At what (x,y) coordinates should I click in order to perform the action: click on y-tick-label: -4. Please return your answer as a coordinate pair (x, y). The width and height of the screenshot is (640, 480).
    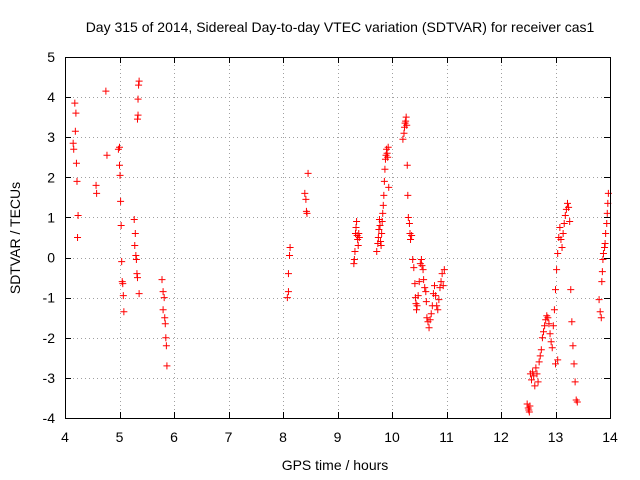
    Looking at the image, I should click on (49, 418).